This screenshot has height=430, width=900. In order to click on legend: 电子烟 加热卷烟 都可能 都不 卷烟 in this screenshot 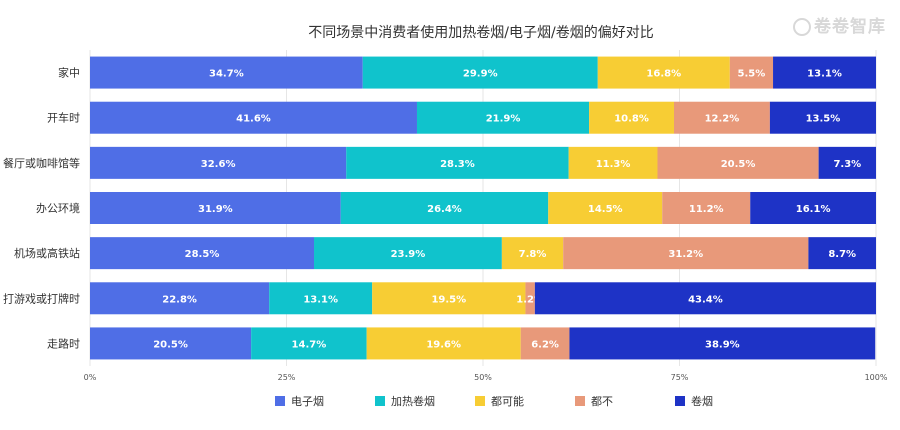, I will do `click(494, 401)`.